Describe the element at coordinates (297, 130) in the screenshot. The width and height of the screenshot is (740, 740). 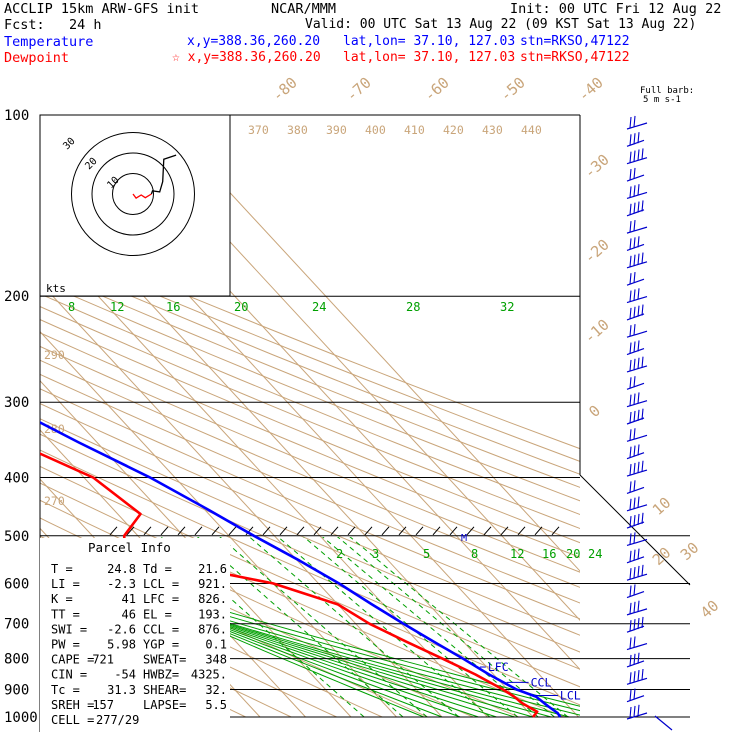
I see `theta-e-label: 380` at that location.